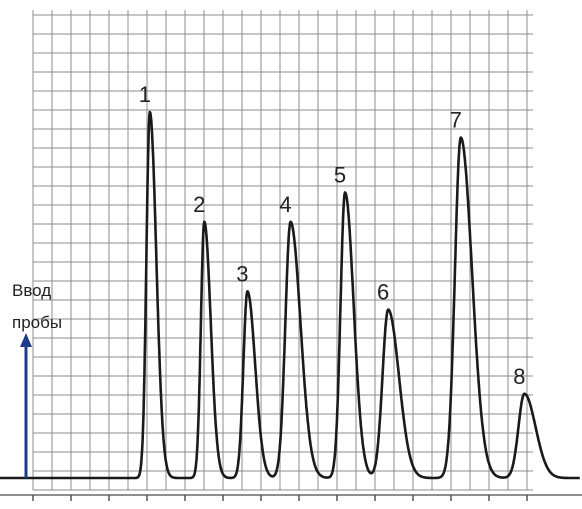  What do you see at coordinates (285, 204) in the screenshot?
I see `peak-label: 4` at bounding box center [285, 204].